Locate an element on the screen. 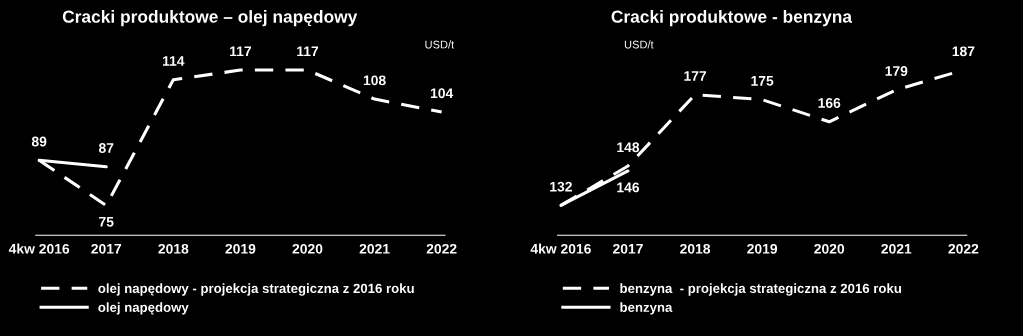 Image resolution: width=1023 pixels, height=336 pixels. chart-title: Cracki produktowe – olej napędowy is located at coordinates (210, 18).